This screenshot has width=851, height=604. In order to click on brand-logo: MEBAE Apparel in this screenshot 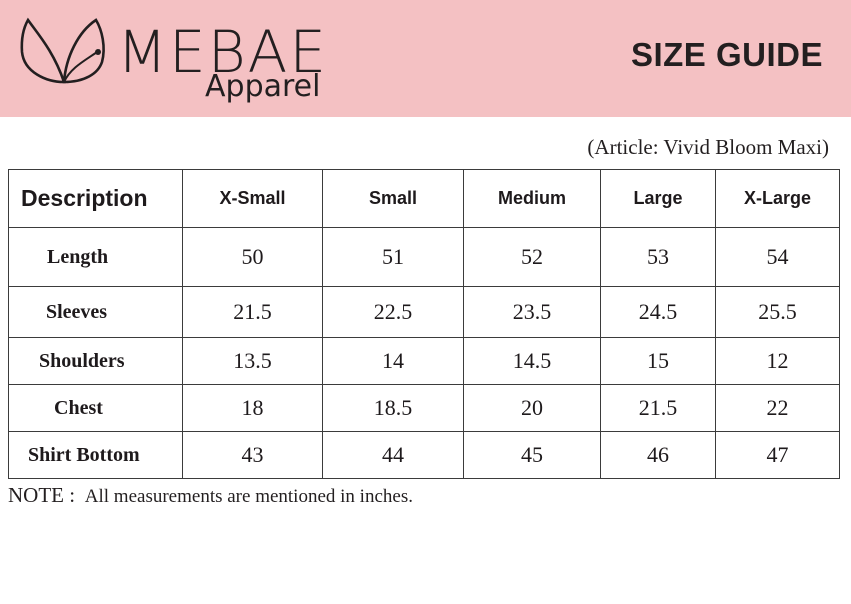, I will do `click(171, 59)`.